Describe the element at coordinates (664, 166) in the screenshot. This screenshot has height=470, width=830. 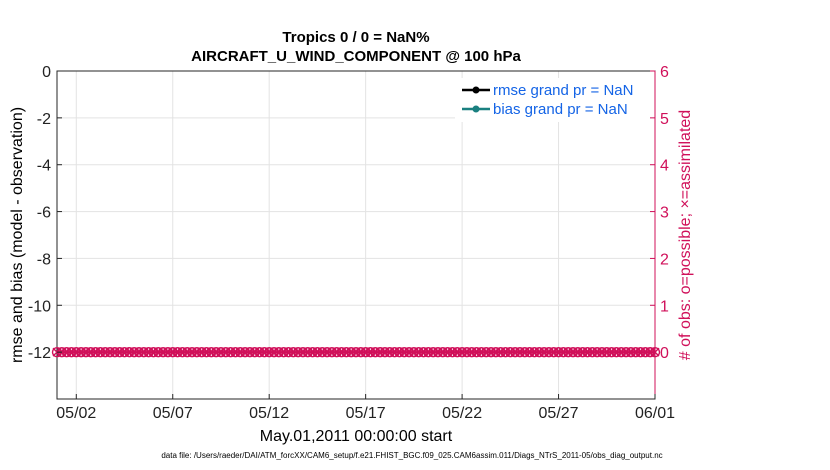
I see `y2-tick-label: 4` at that location.